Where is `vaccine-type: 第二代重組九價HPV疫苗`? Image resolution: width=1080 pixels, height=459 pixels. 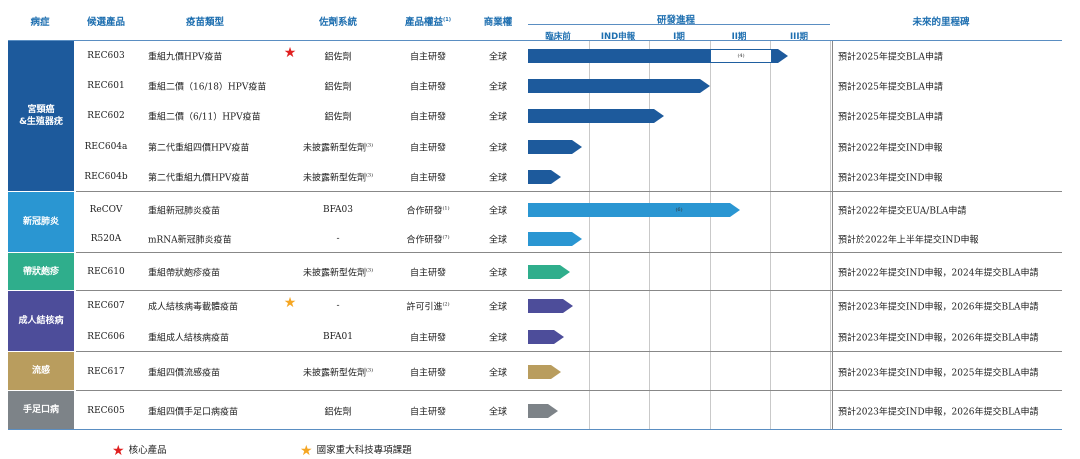 vaccine-type: 第二代重組九價HPV疫苗 is located at coordinates (199, 178).